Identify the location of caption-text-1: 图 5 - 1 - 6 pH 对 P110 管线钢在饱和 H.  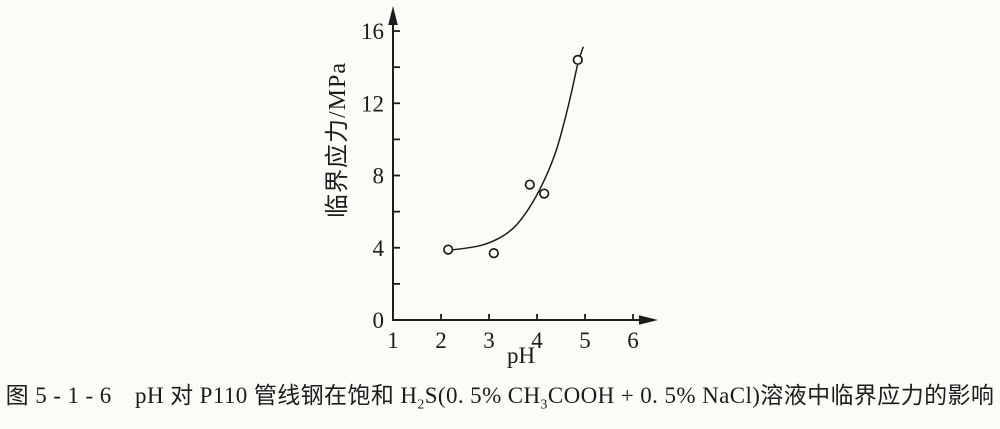
(211, 395).